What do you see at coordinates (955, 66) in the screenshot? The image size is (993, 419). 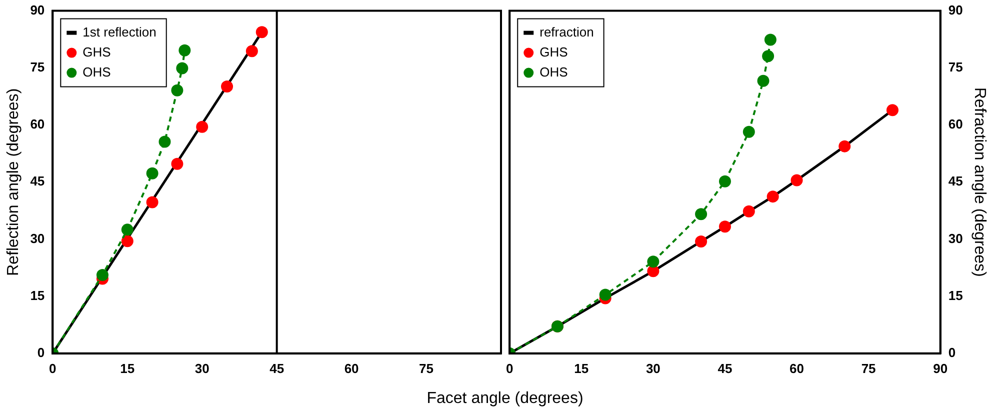 I see `y2-tick-label: 75` at bounding box center [955, 66].